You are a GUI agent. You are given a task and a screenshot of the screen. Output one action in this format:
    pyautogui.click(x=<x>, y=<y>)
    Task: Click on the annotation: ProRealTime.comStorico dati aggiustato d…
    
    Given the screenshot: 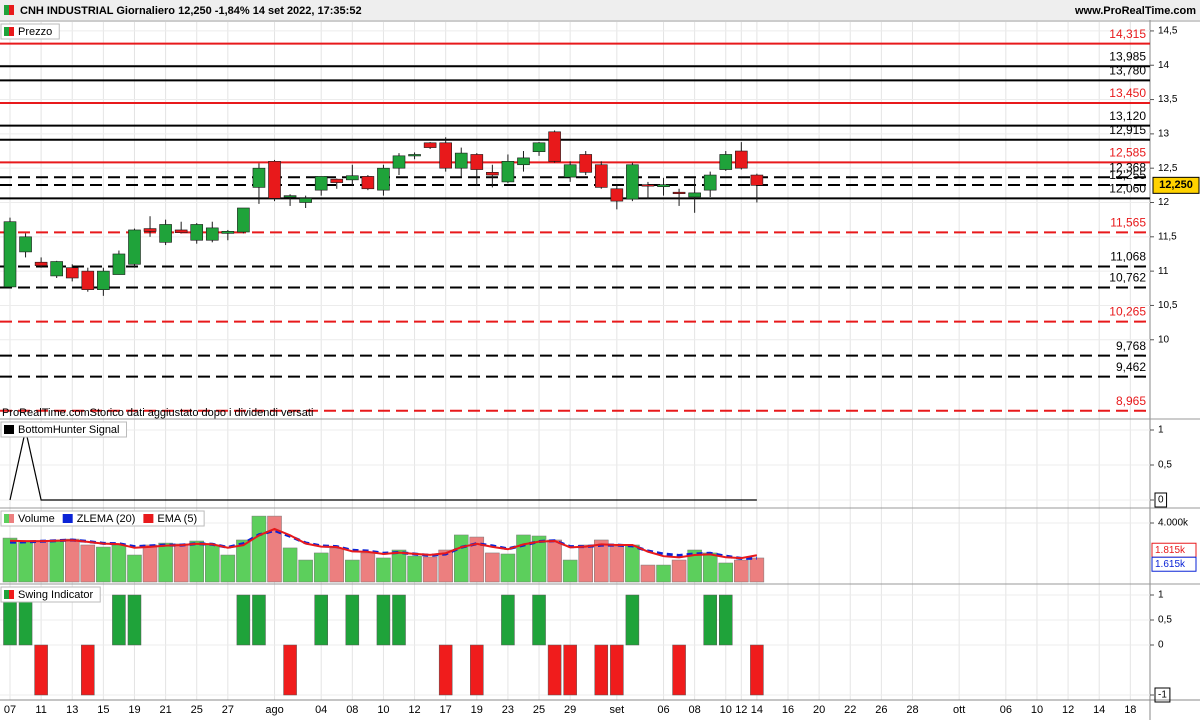 What is the action you would take?
    pyautogui.click(x=157, y=413)
    